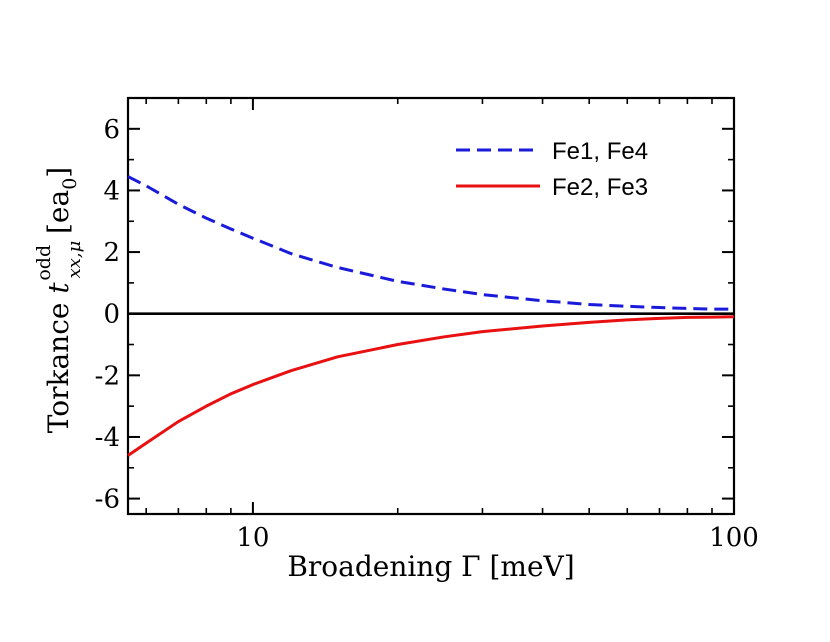 The height and width of the screenshot is (642, 830). Describe the element at coordinates (552, 169) in the screenshot. I see `legend: Fe1, Fe4 Fe2, Fe3` at that location.